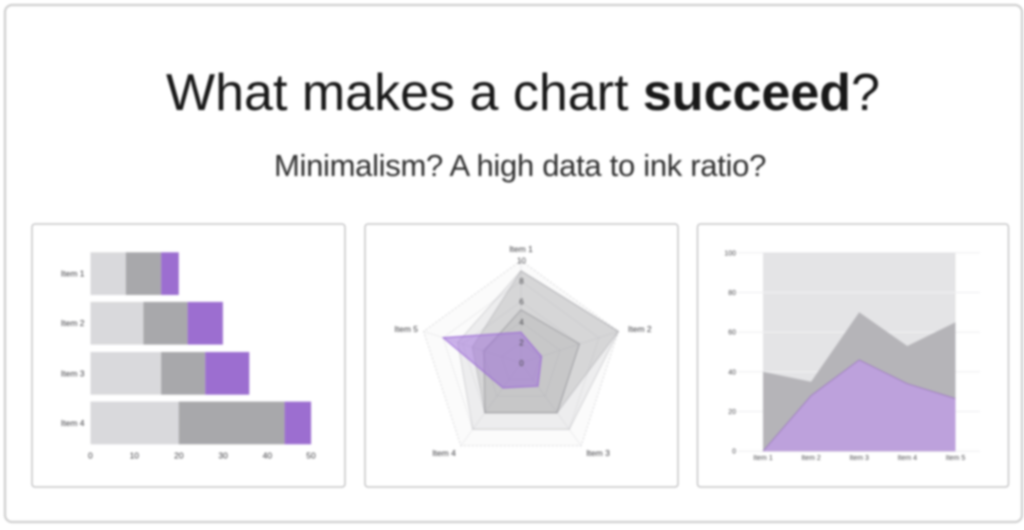 The height and width of the screenshot is (530, 1024). I want to click on svg-text: 6, so click(521, 301).